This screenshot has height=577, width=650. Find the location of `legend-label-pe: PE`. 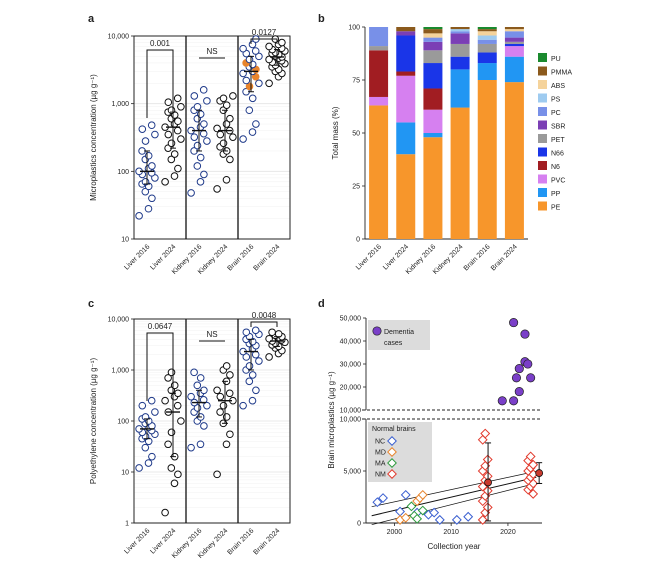

legend-label-pe: PE is located at coordinates (556, 208).